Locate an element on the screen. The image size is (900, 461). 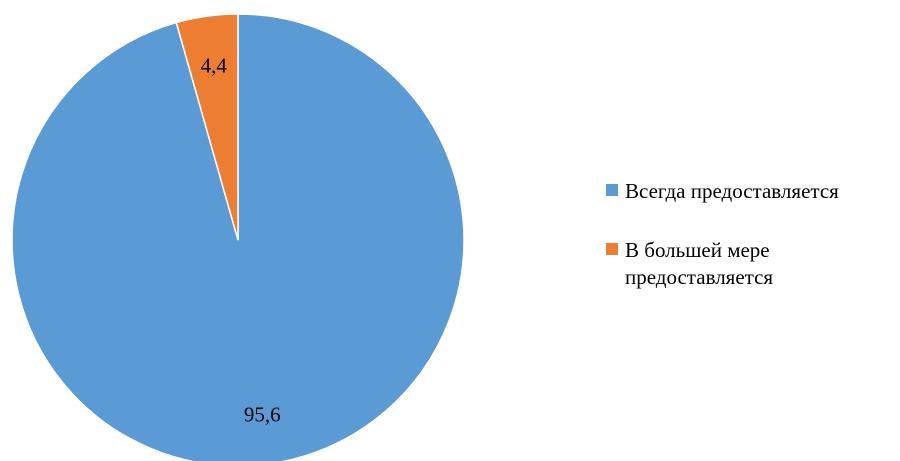
legend-item-mostly: В большей мере предоставляется is located at coordinates (751, 264).